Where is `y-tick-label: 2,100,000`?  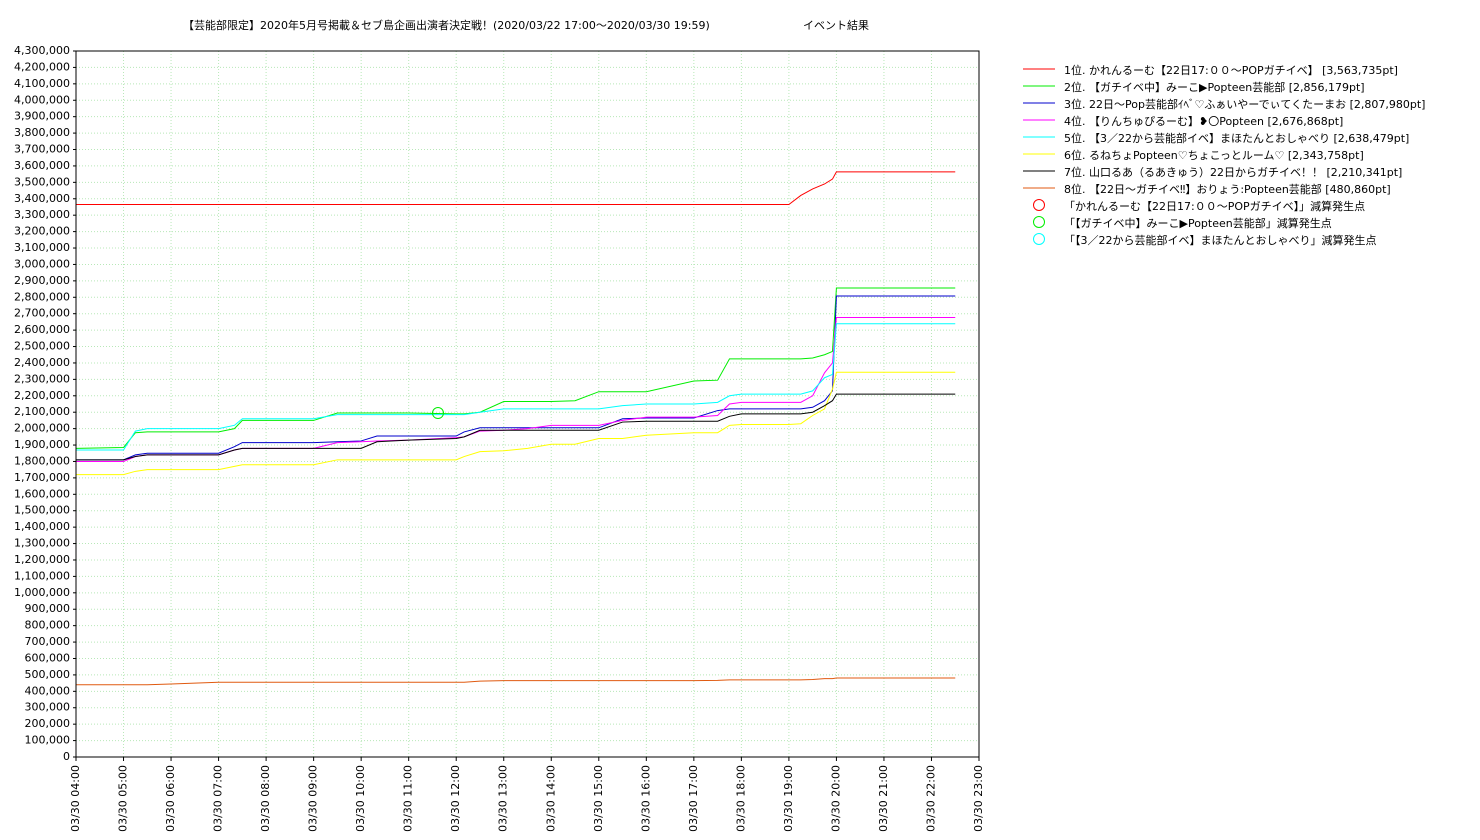 y-tick-label: 2,100,000 is located at coordinates (42, 411).